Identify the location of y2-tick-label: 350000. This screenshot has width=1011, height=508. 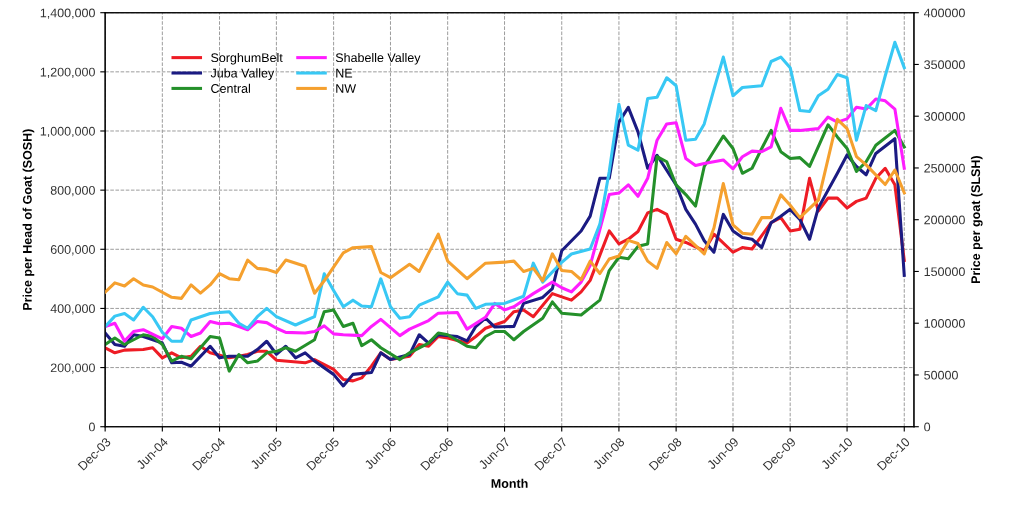
(944, 65).